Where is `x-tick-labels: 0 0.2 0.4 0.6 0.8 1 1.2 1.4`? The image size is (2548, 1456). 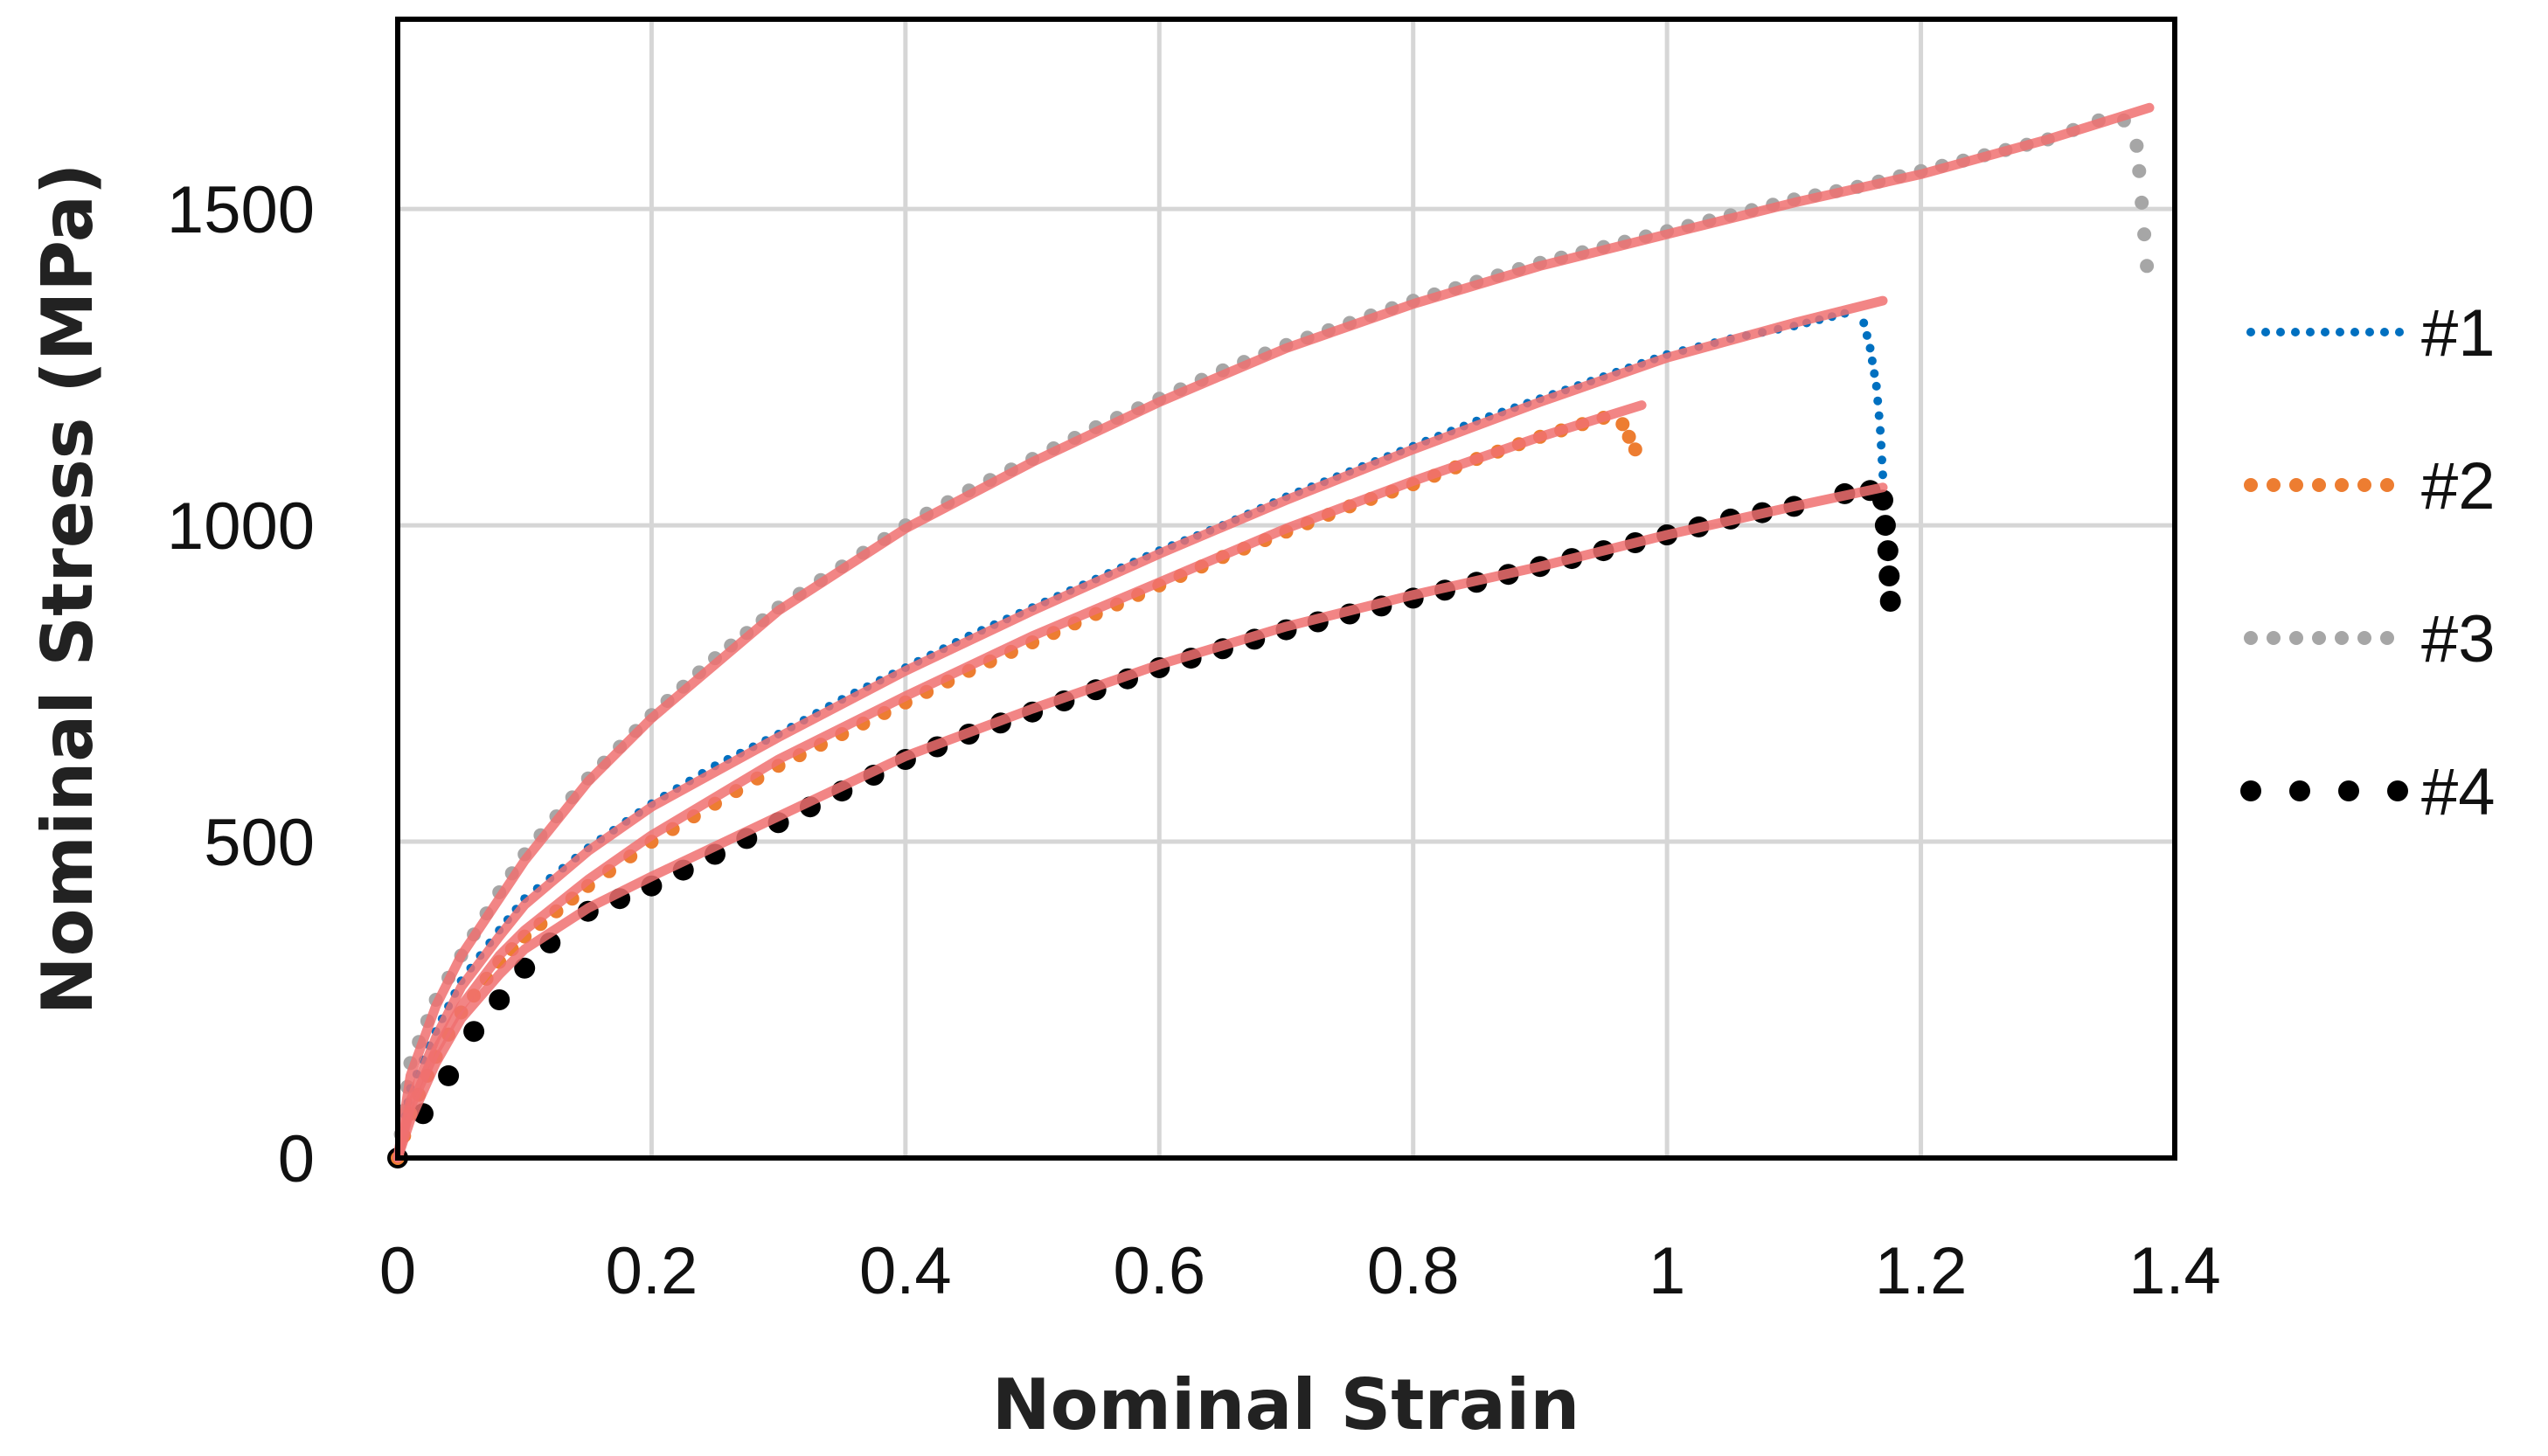 x-tick-labels: 0 0.2 0.4 0.6 0.8 1 1.2 1.4 is located at coordinates (1300, 1271).